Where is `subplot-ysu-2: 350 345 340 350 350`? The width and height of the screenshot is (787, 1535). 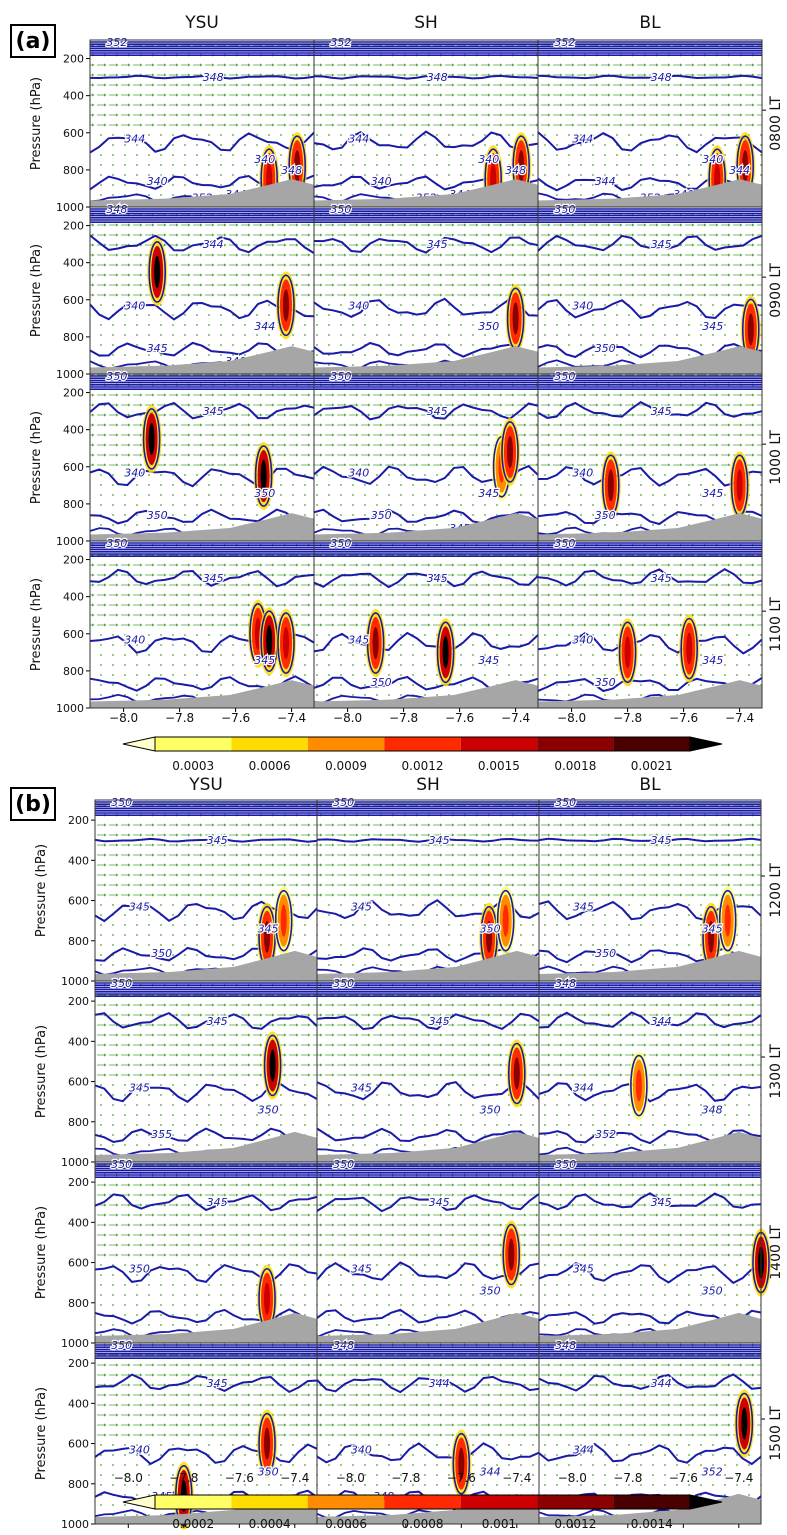
subplot-ysu-2: 350 345 340 350 350 is located at coordinates (202, 455).